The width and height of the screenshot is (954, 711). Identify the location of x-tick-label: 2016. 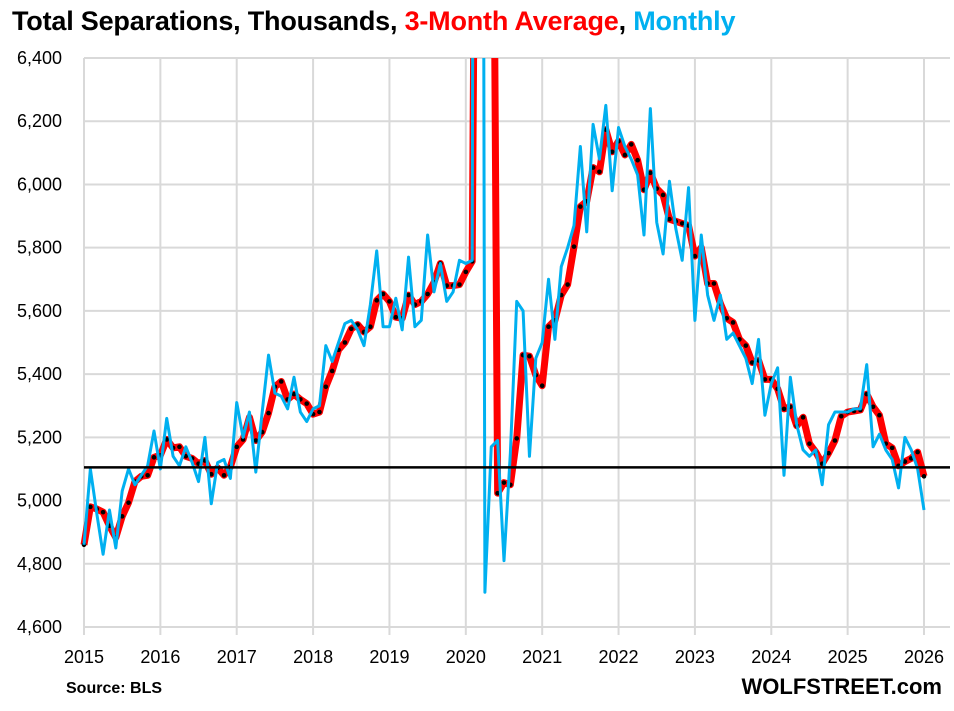
(160, 657).